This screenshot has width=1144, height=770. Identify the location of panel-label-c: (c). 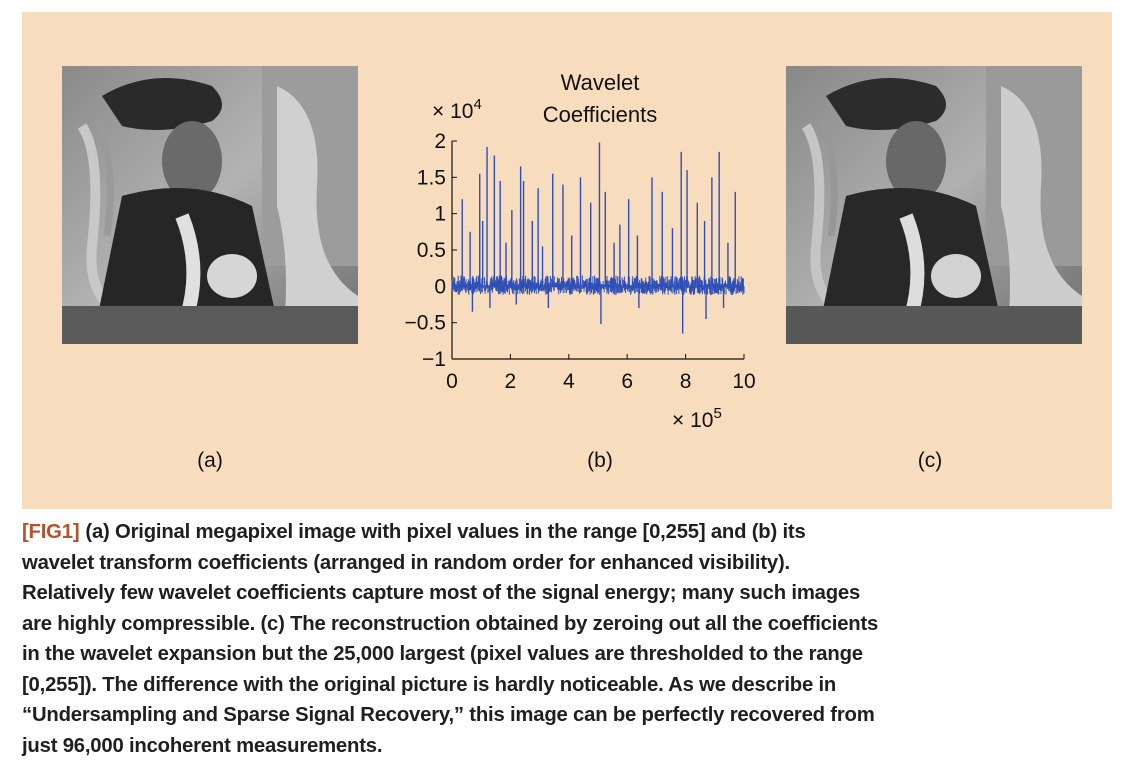
(930, 460).